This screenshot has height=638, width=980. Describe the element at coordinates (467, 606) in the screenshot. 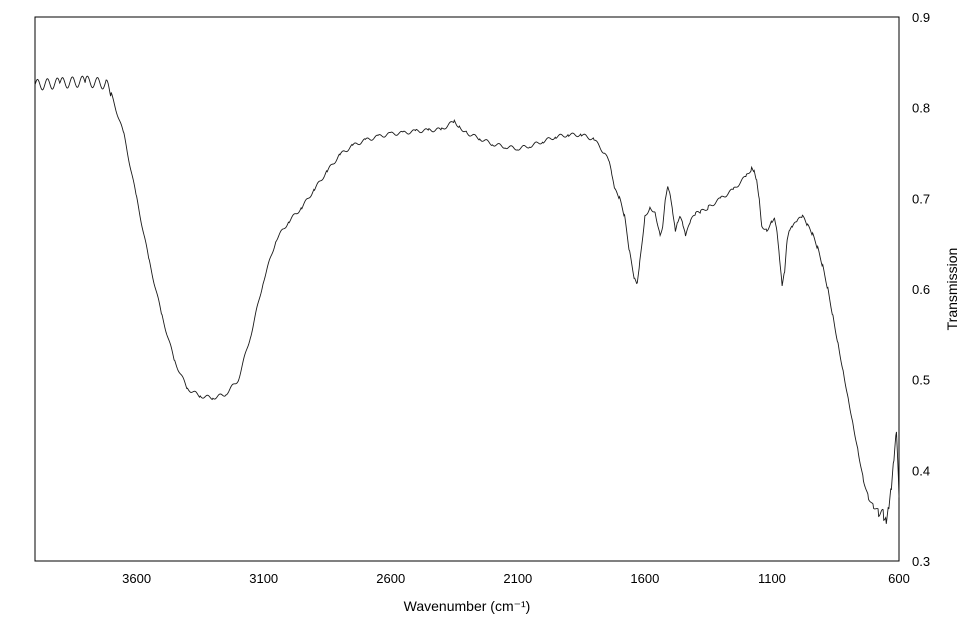

I see `x-axis-title: Wavenumber (cm⁻¹)` at that location.